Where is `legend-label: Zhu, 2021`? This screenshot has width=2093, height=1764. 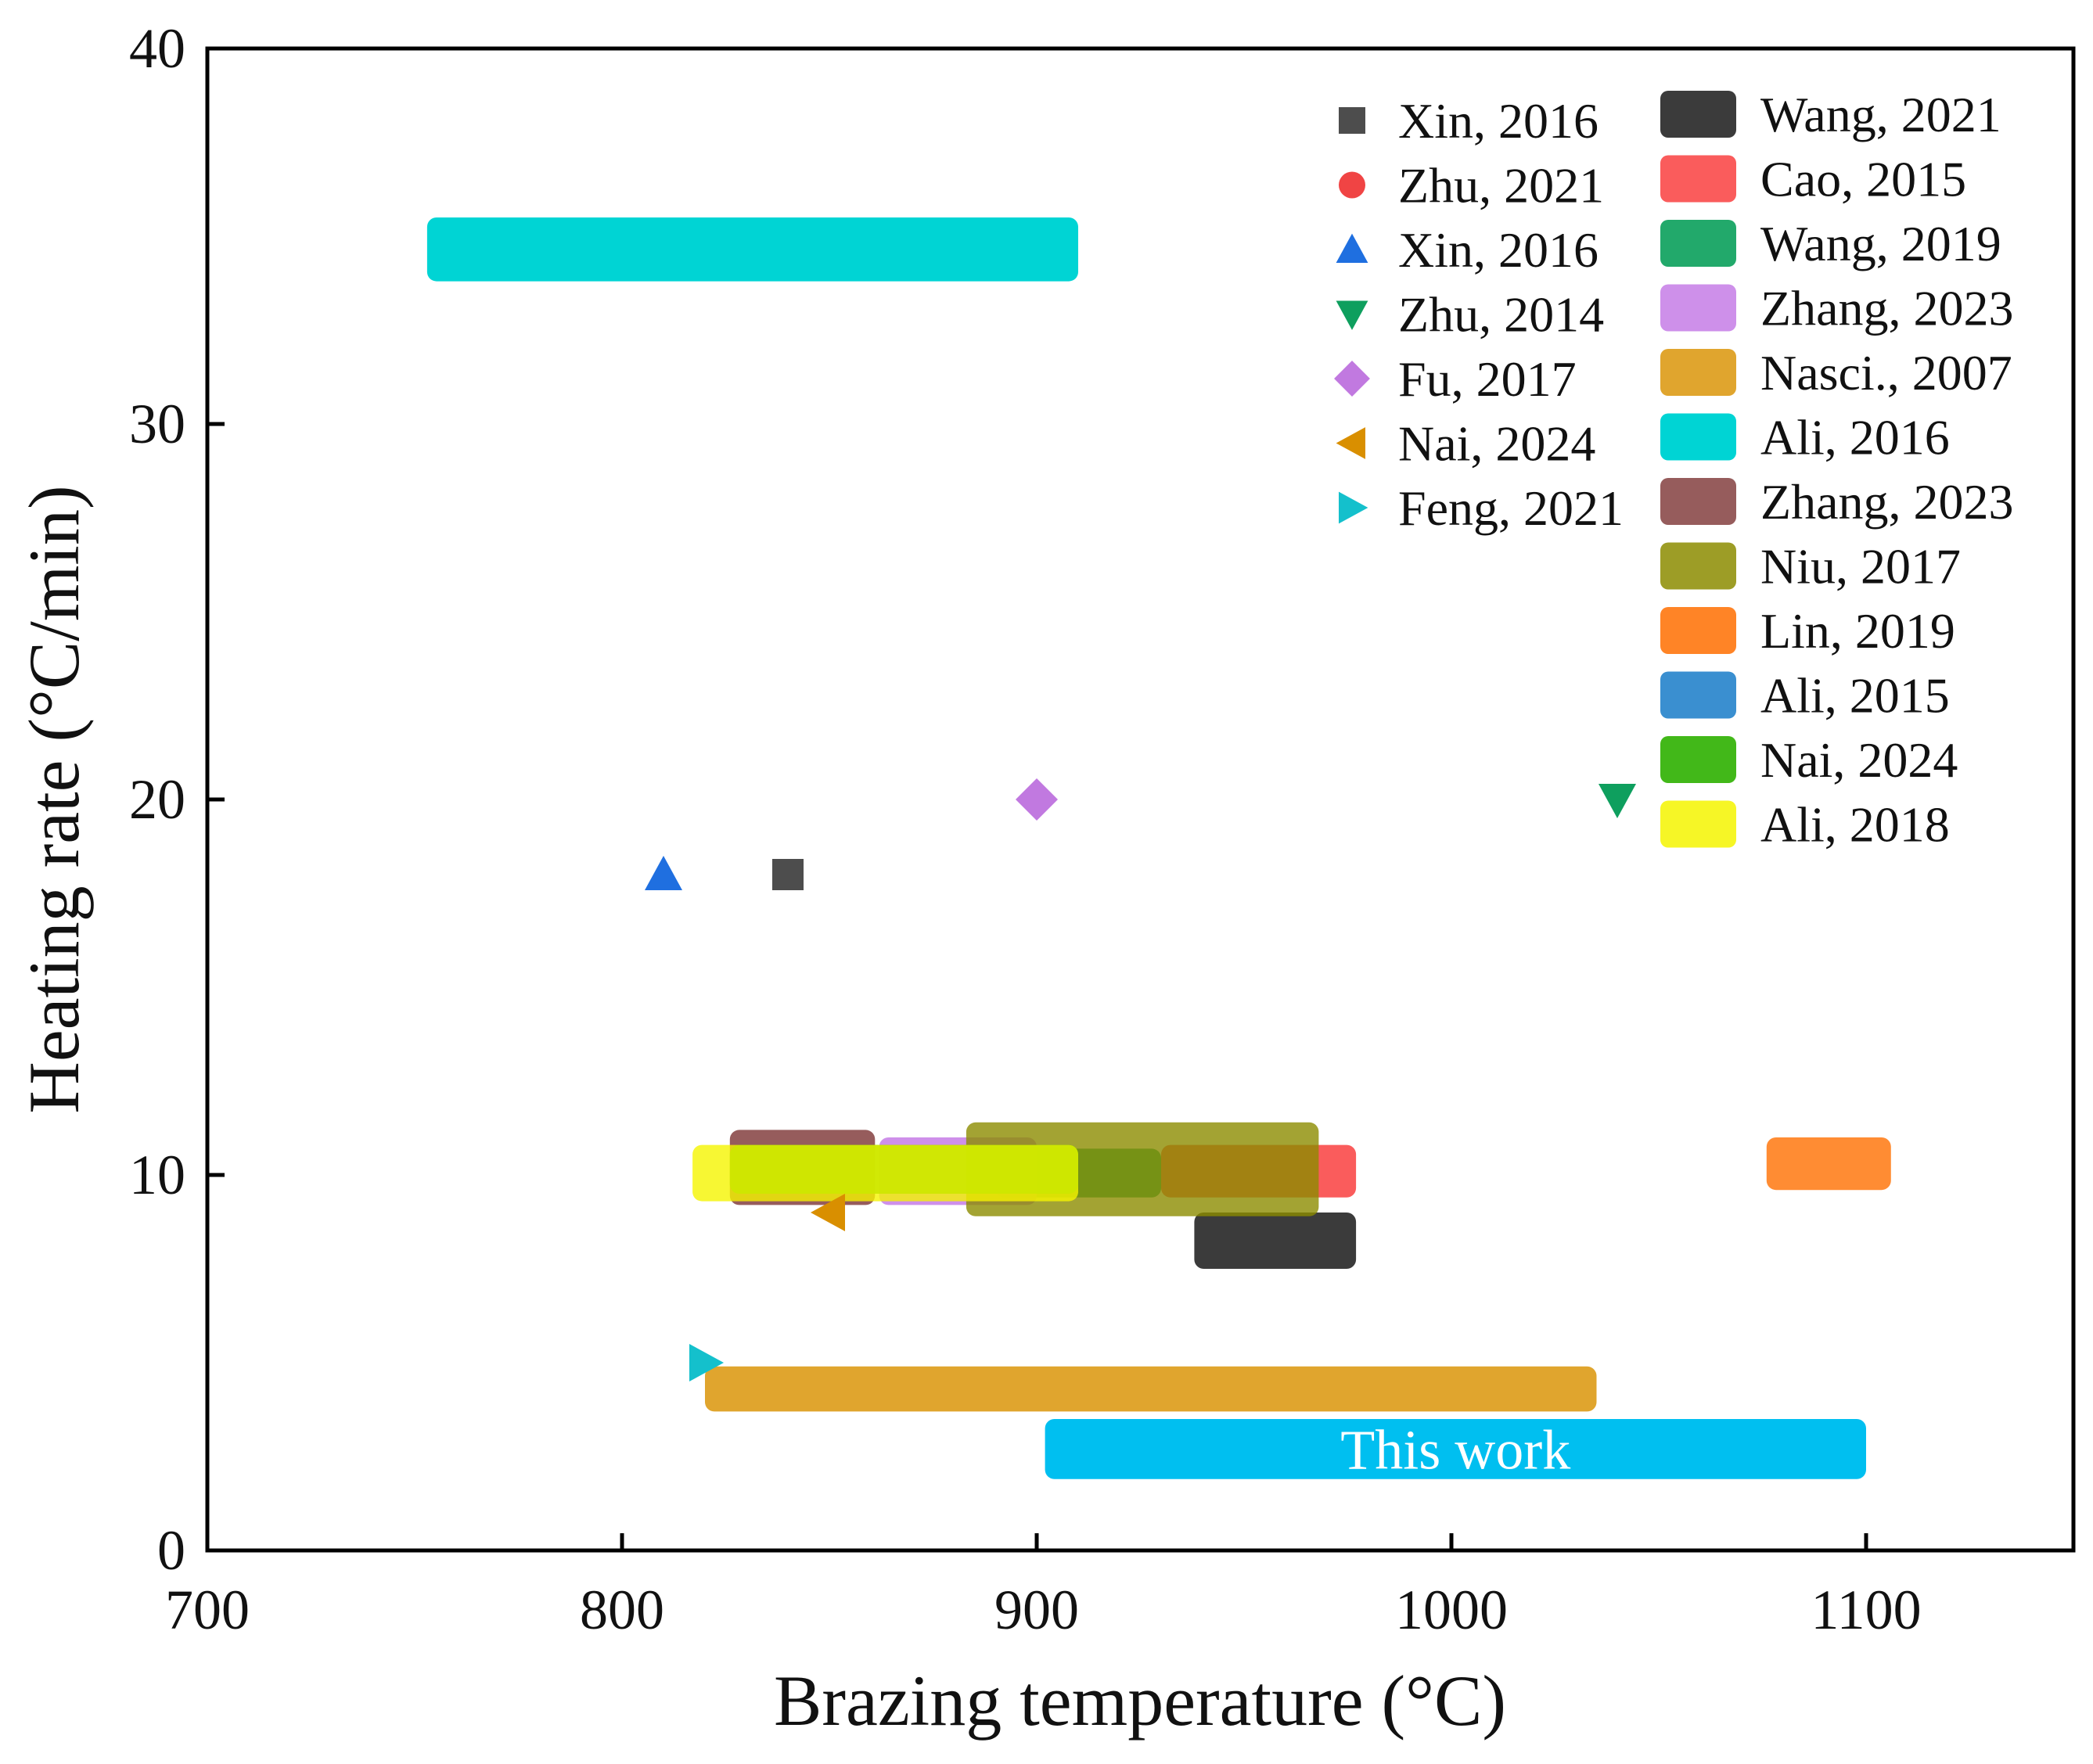 legend-label: Zhu, 2021 is located at coordinates (1501, 186).